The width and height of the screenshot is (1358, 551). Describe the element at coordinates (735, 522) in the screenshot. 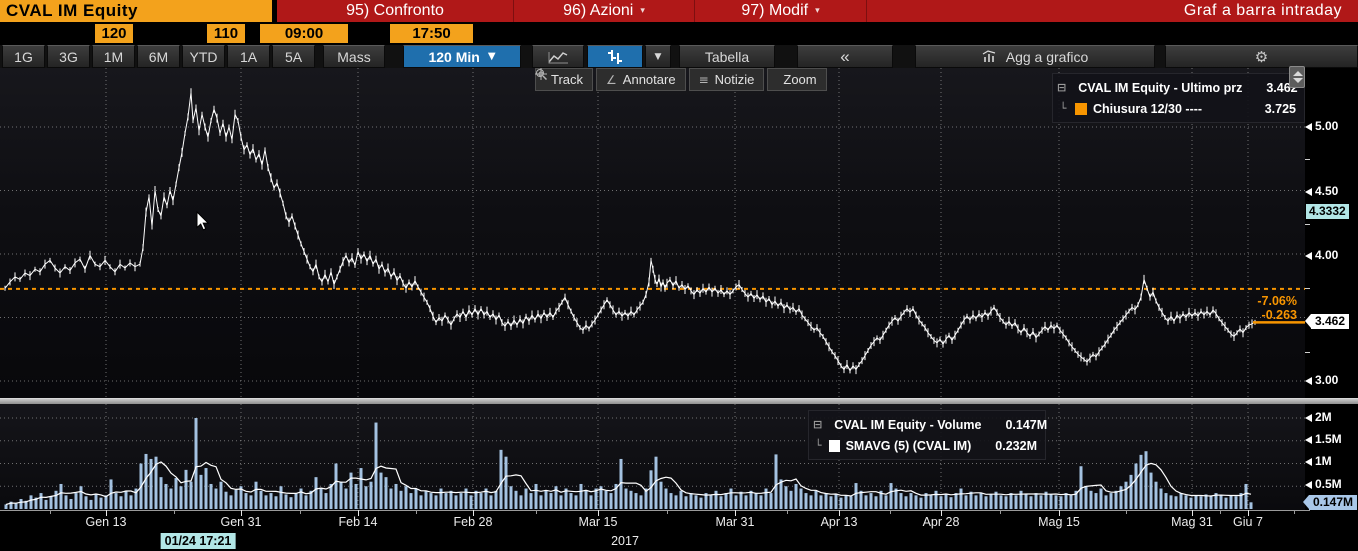

I see `date-label: Mar 31` at that location.